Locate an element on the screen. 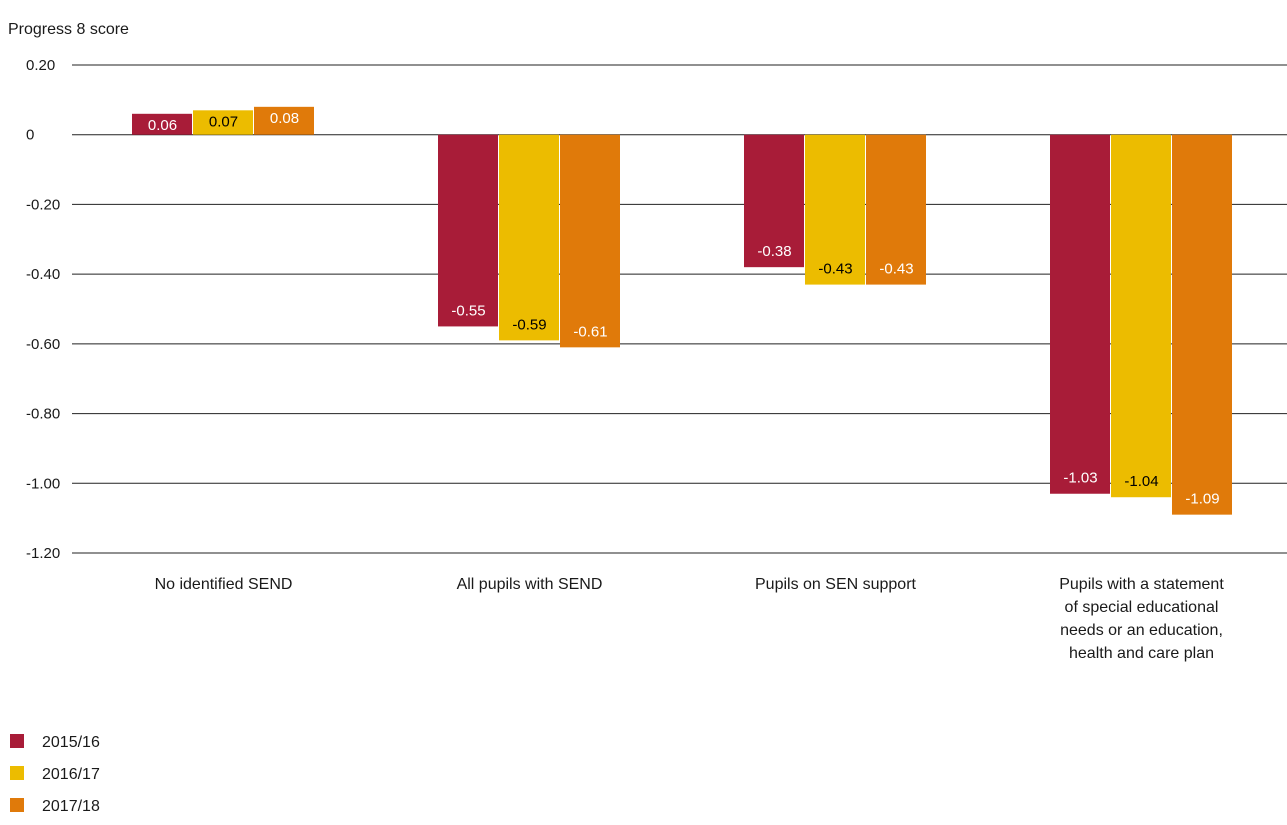  y-tick-label: 0.20 is located at coordinates (40, 65).